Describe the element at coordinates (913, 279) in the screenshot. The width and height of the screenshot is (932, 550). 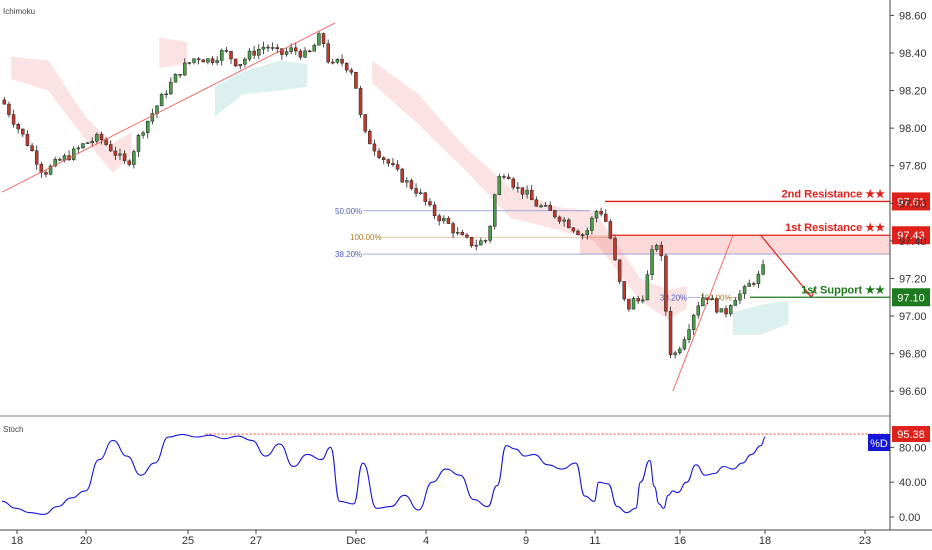
I see `price-tick-label: 97.20` at that location.